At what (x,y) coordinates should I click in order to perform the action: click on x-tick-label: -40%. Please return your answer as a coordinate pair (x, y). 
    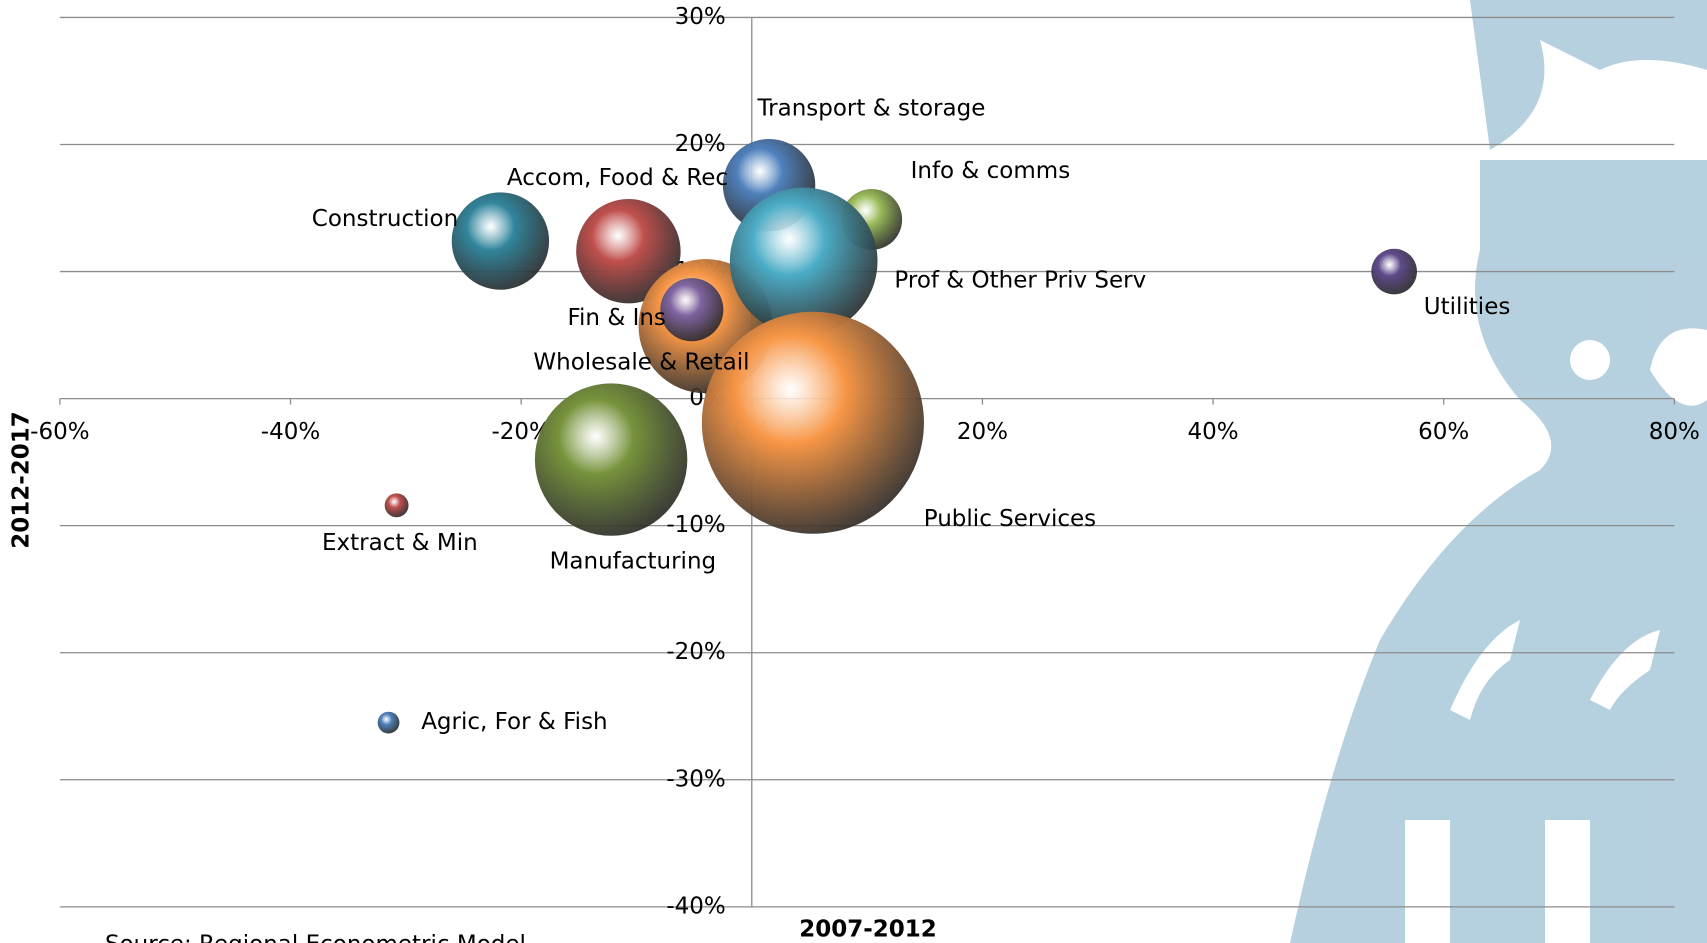
    Looking at the image, I should click on (290, 432).